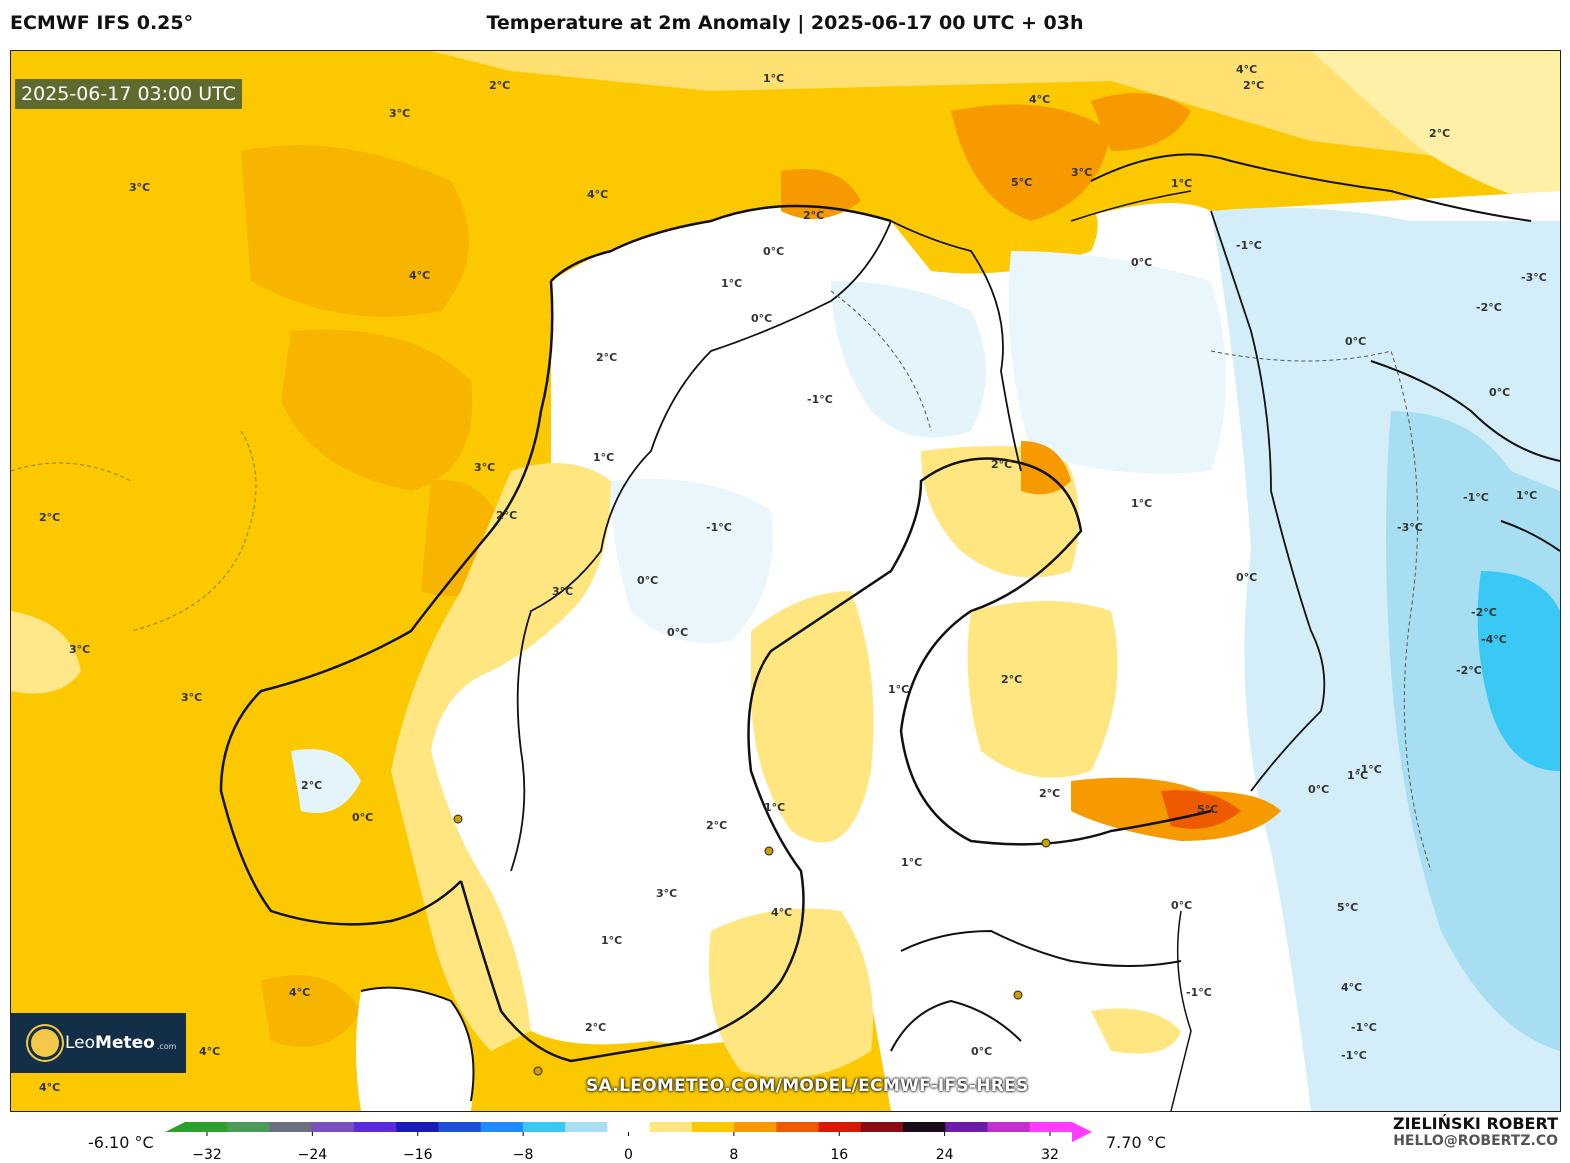 The width and height of the screenshot is (1570, 1163). I want to click on author-credit: ZIELIŃSKI ROBERT HELLO@ROBERTZ.CO, so click(1475, 1131).